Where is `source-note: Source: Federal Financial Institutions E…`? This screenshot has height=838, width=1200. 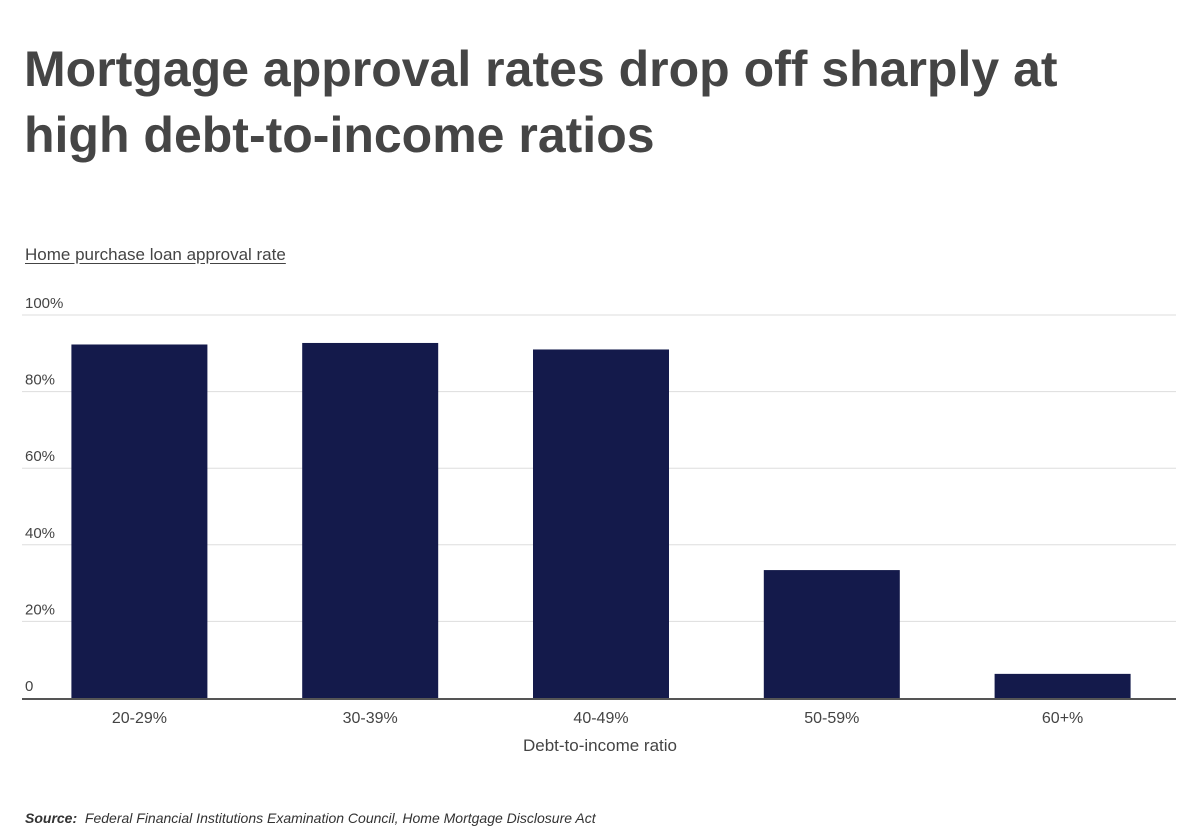 source-note: Source: Federal Financial Institutions E… is located at coordinates (310, 818).